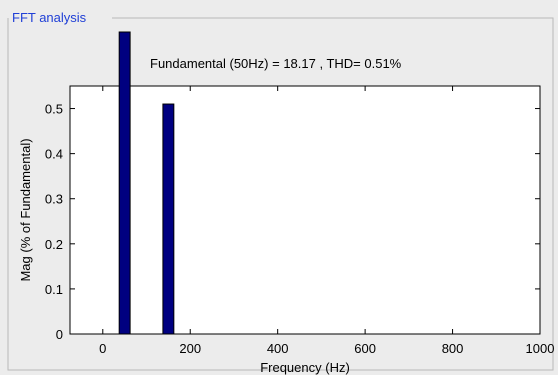 This screenshot has width=558, height=375. I want to click on x-tick-label: 800, so click(453, 348).